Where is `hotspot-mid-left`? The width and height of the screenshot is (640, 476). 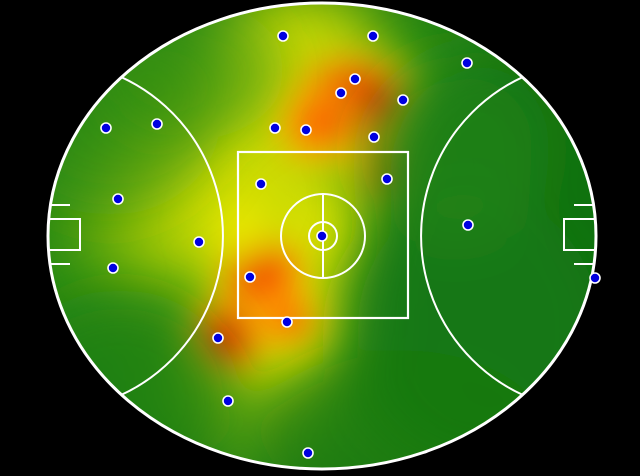 hotspot-mid-left is located at coordinates (240, 228).